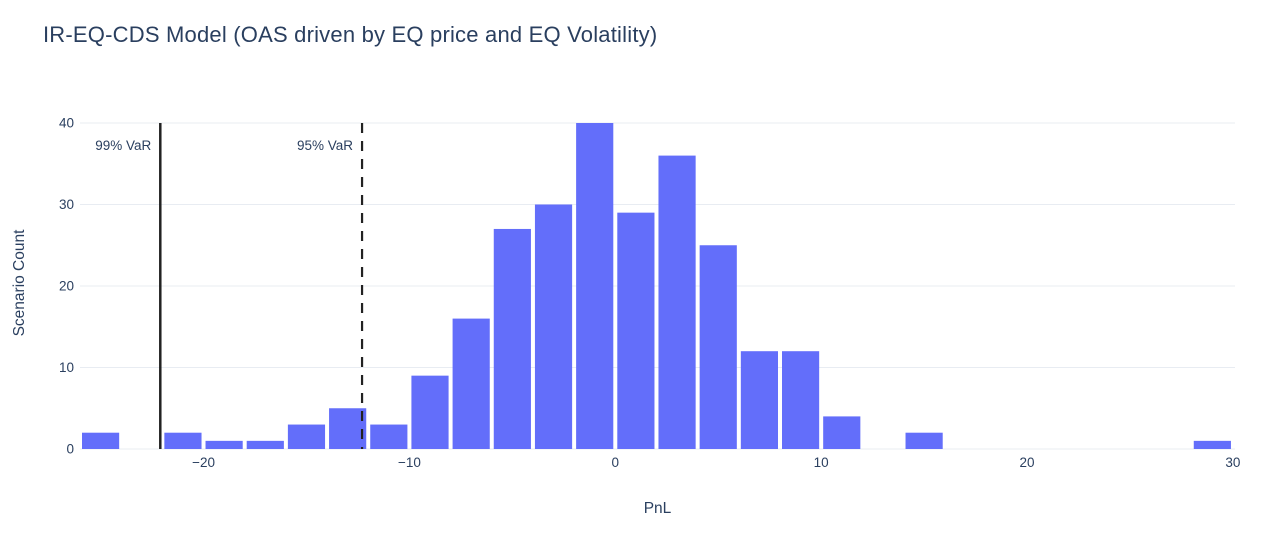  What do you see at coordinates (1232, 462) in the screenshot?
I see `x-tick-label: 30` at bounding box center [1232, 462].